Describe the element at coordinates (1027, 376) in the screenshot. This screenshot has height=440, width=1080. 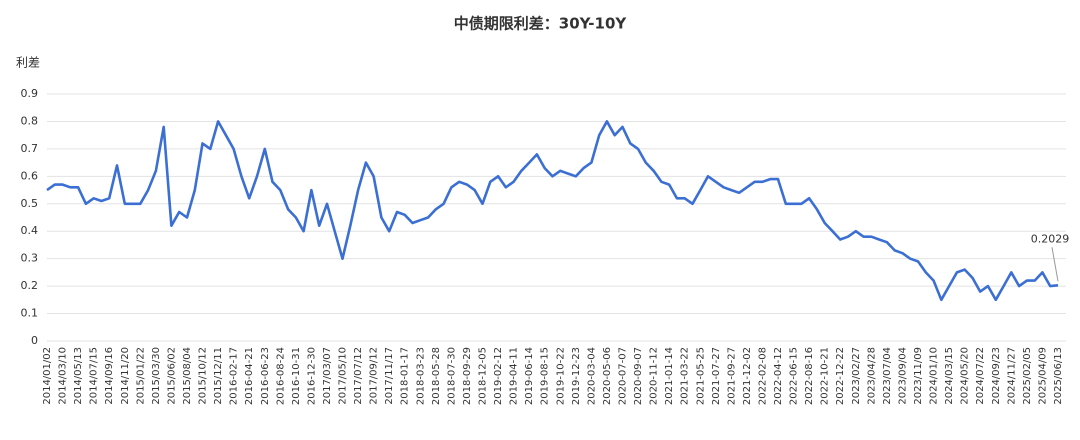
I see `x-tick-label: 2025/02/05` at that location.